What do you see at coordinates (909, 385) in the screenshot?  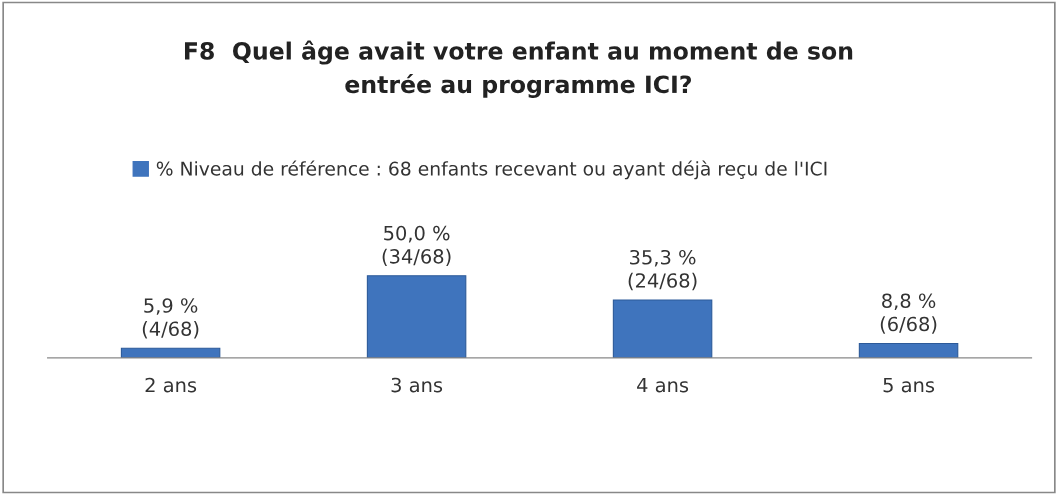 I see `x-tick-label: 5 ans` at bounding box center [909, 385].